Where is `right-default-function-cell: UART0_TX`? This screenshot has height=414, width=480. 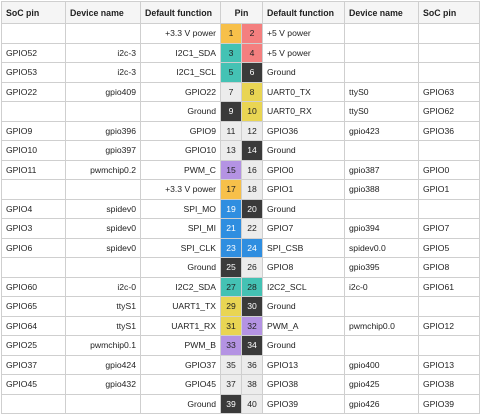 right-default-function-cell: UART0_TX is located at coordinates (303, 91).